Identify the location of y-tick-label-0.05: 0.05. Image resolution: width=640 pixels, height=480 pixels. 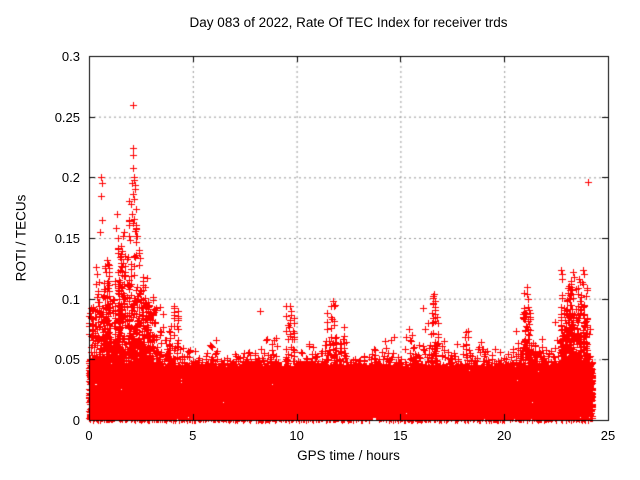
(67, 360).